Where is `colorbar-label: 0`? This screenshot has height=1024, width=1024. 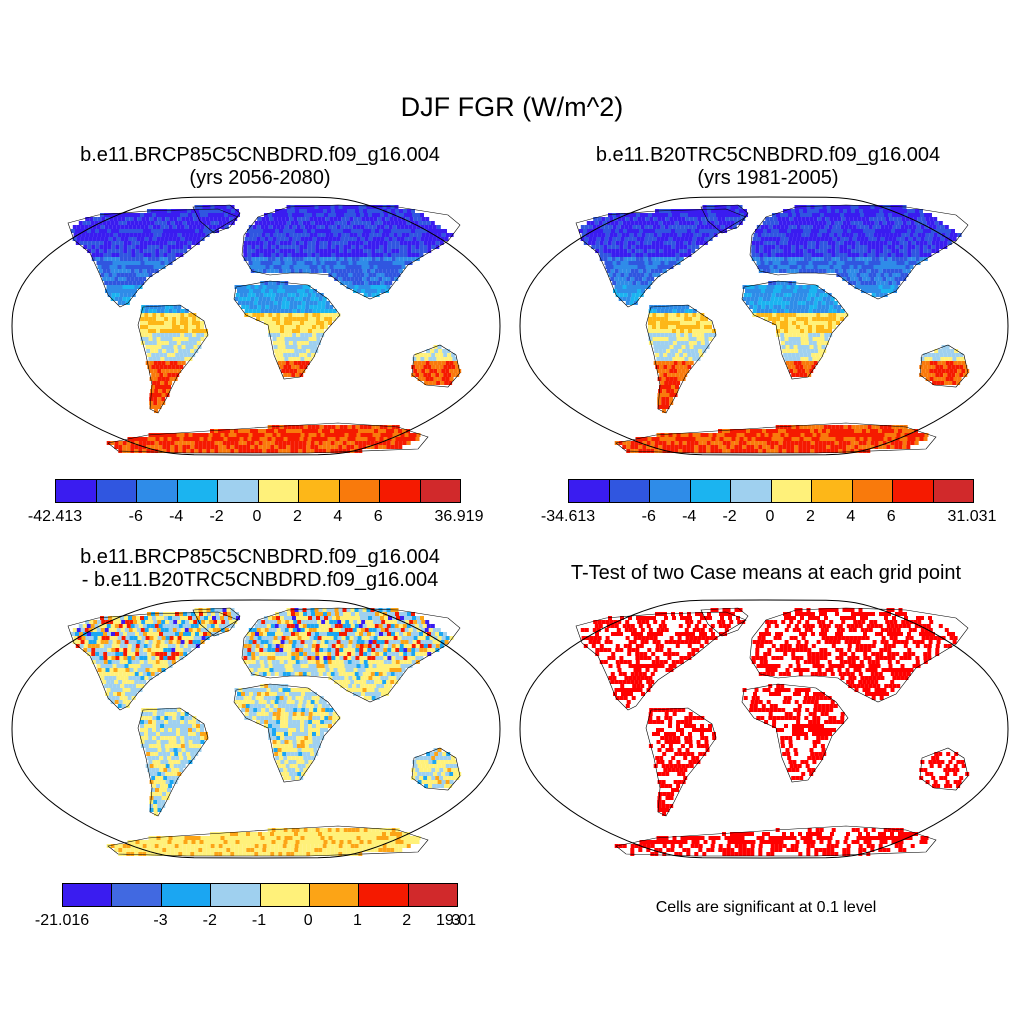 colorbar-label: 0 is located at coordinates (257, 516).